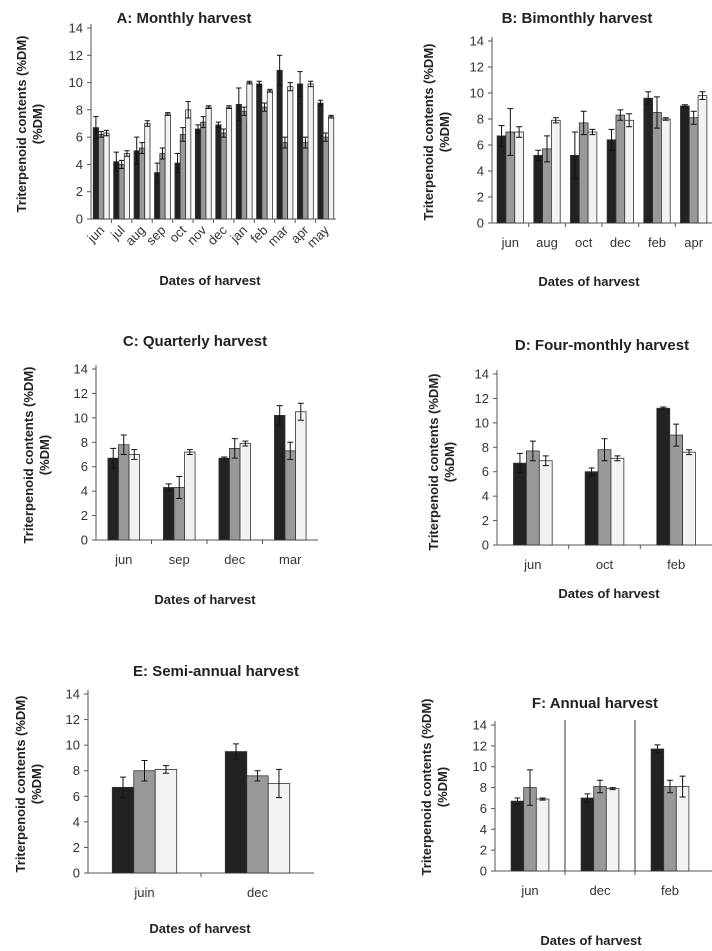  Describe the element at coordinates (76, 770) in the screenshot. I see `panel-e-y-tick-label: 8` at that location.